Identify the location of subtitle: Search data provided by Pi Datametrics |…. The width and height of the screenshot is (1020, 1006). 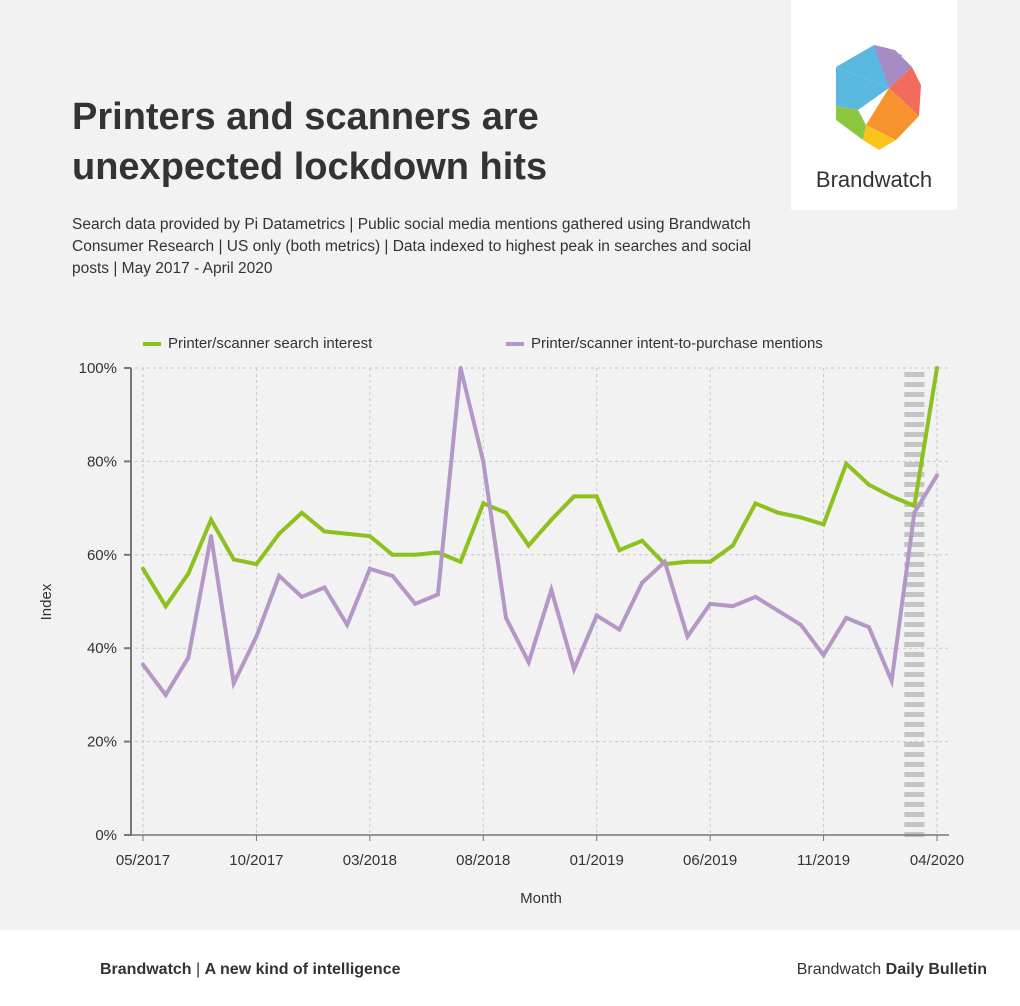
(412, 246).